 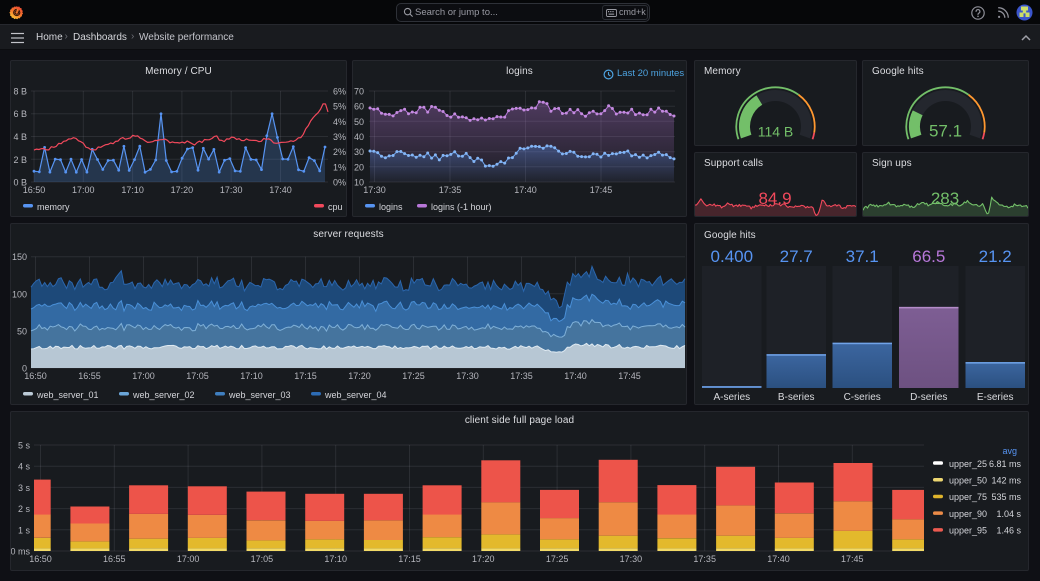 I want to click on svg-text: upper_75, so click(x=968, y=497).